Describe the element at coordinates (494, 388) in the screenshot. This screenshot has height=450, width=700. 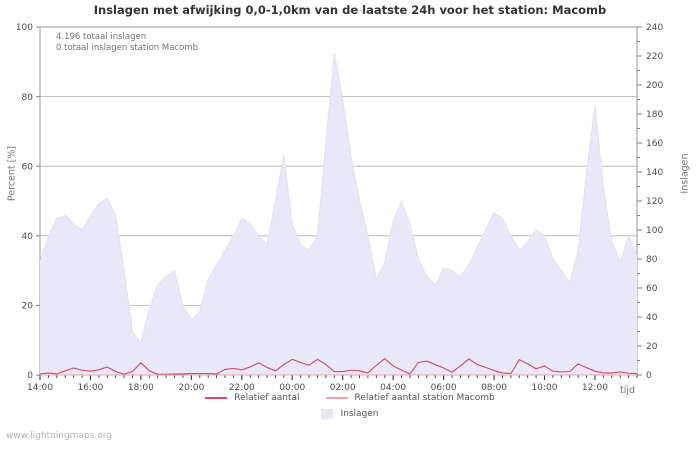
I see `x-tick-label: 08:00` at that location.